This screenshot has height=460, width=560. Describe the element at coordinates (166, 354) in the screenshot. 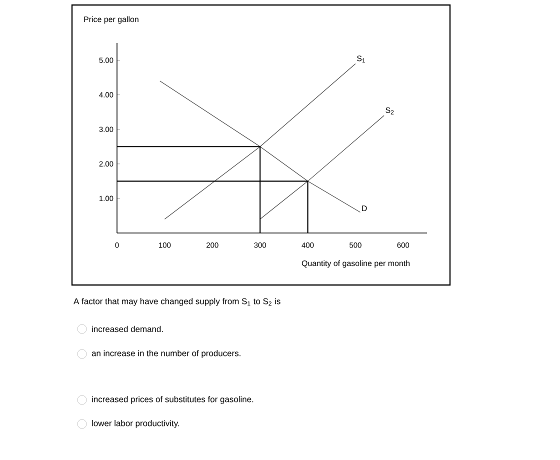

I see `text: an increase in the number of producers.` at that location.